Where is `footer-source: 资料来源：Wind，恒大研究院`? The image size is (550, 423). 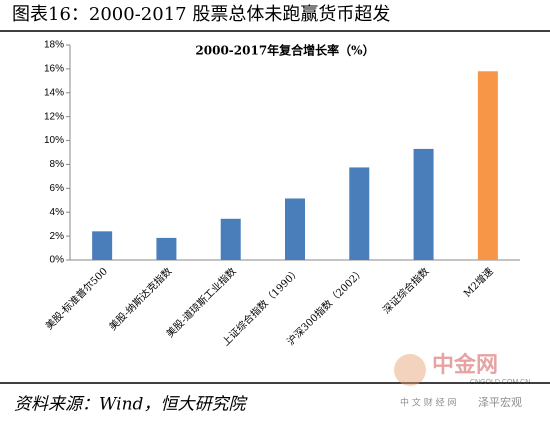
footer-source: 资料来源：Wind，恒大研究院 is located at coordinates (131, 405).